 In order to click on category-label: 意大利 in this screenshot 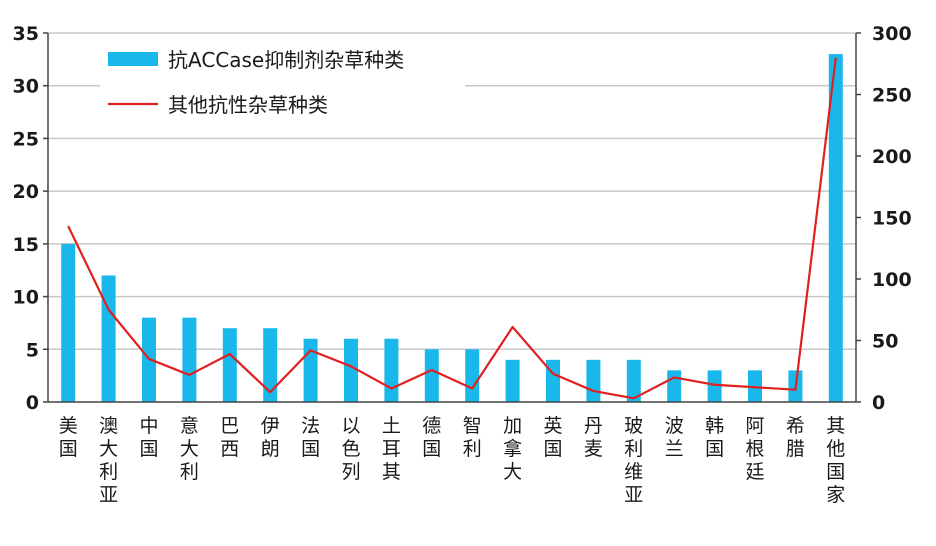, I will do `click(189, 449)`.